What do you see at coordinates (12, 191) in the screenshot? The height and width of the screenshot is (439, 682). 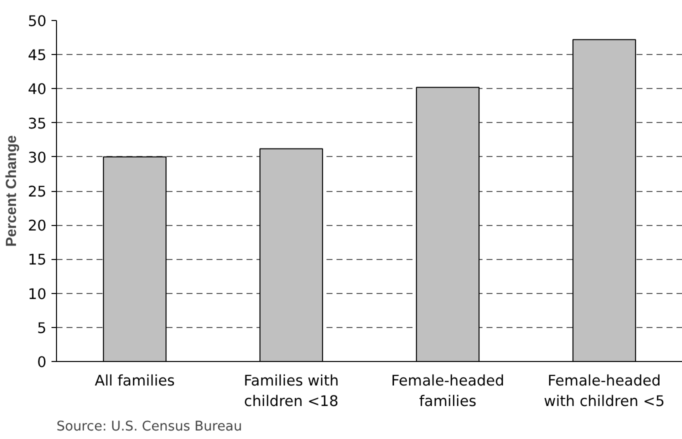 I see `y-axis-title: Percent Change` at bounding box center [12, 191].